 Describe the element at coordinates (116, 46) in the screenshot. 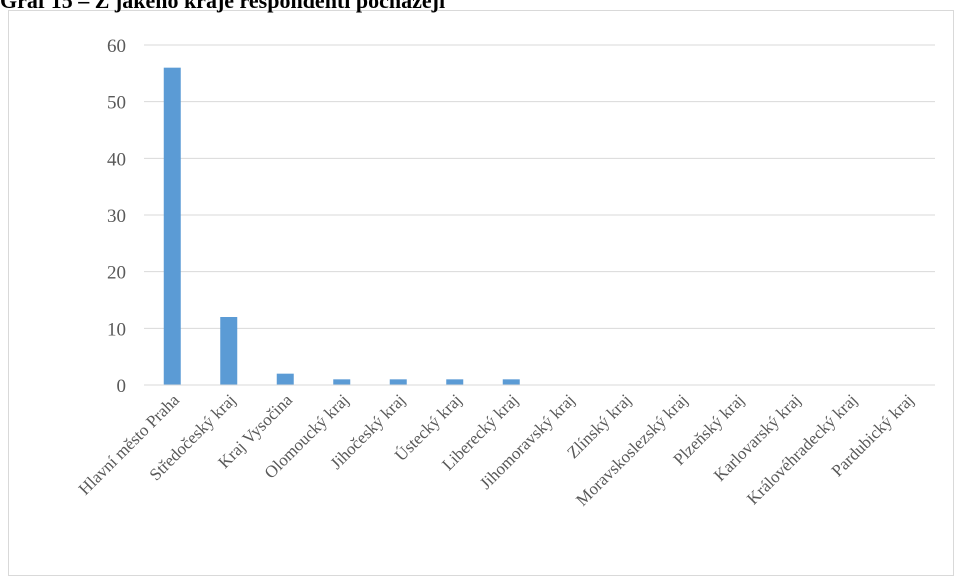

I see `y-tick-label: 60` at that location.